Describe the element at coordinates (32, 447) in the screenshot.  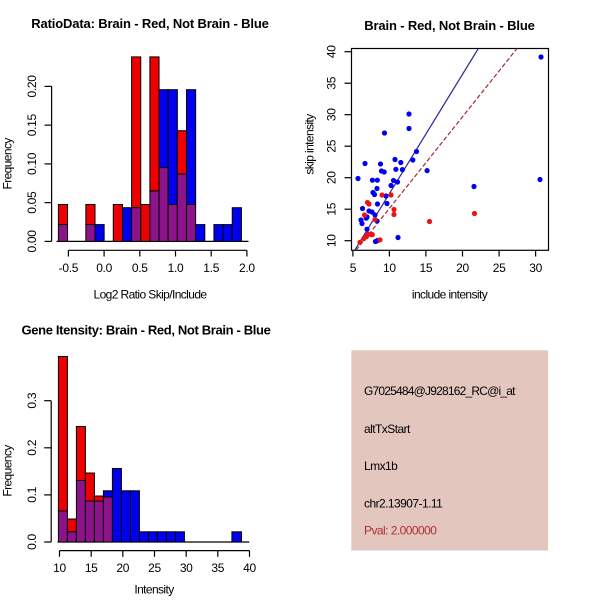
I see `svg-text: 0.2` at that location.